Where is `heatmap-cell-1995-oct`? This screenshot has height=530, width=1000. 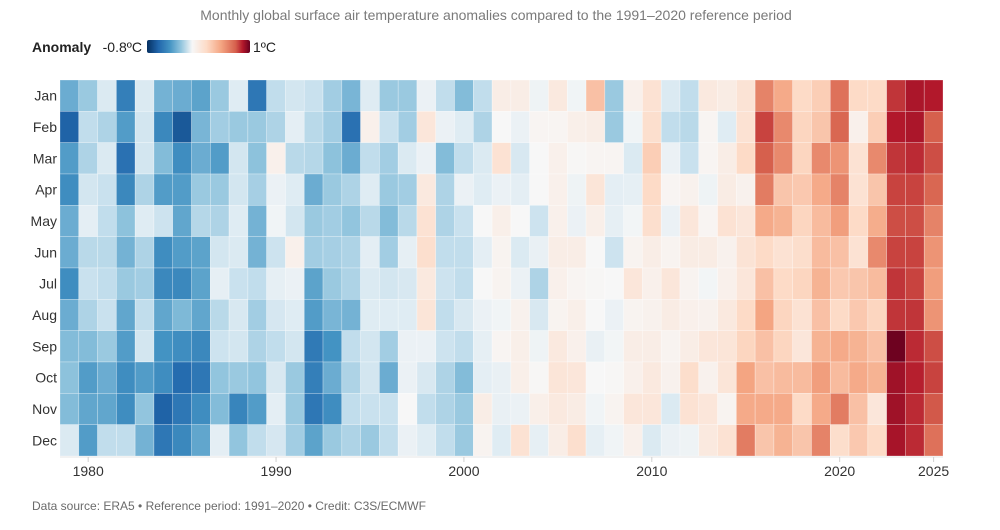 heatmap-cell-1995-oct is located at coordinates (370, 377).